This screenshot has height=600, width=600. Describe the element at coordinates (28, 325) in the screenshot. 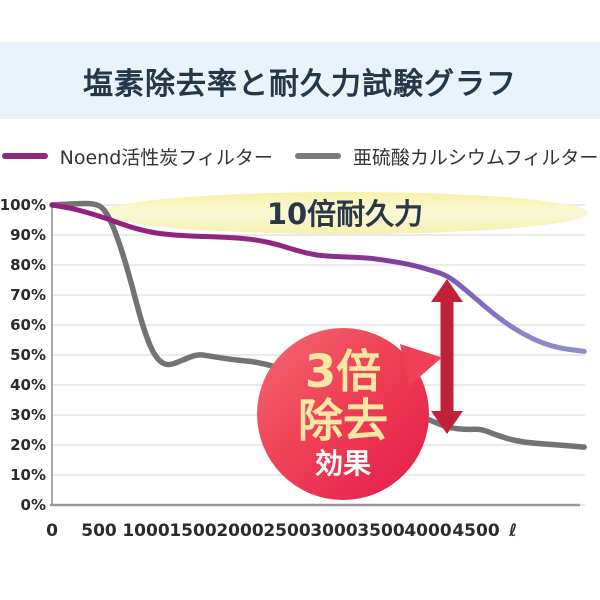

I see `y-tick: 60%` at that location.